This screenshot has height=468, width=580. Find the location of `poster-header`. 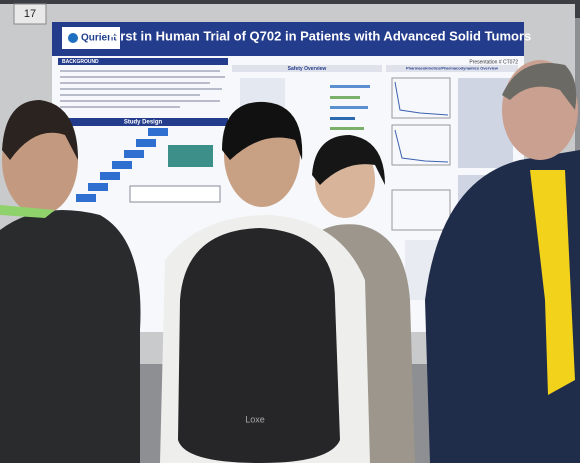

poster-header is located at coordinates (288, 39).